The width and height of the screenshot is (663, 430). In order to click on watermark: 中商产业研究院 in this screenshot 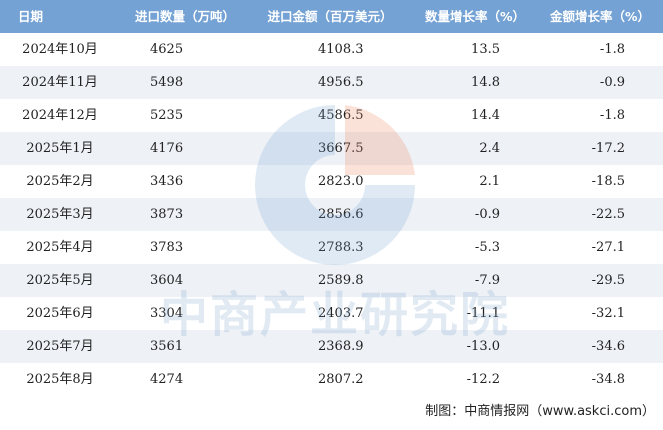, I will do `click(335, 315)`.